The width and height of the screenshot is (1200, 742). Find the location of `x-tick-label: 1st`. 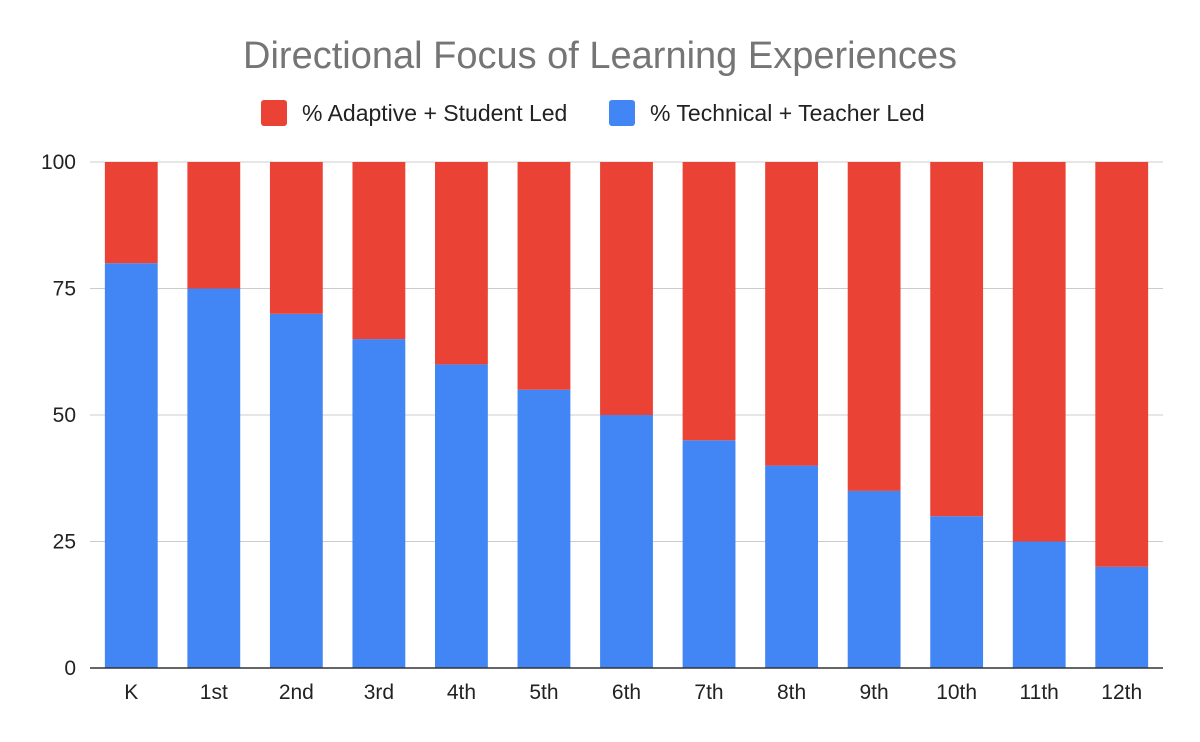

x-tick-label: 1st is located at coordinates (214, 692).